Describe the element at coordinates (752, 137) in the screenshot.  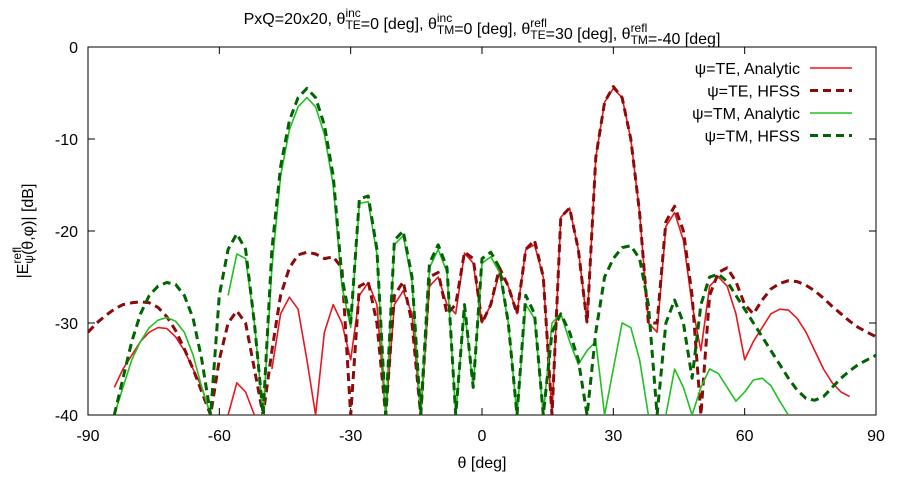
I see `legend-label: ψ=TM, HFSS` at that location.